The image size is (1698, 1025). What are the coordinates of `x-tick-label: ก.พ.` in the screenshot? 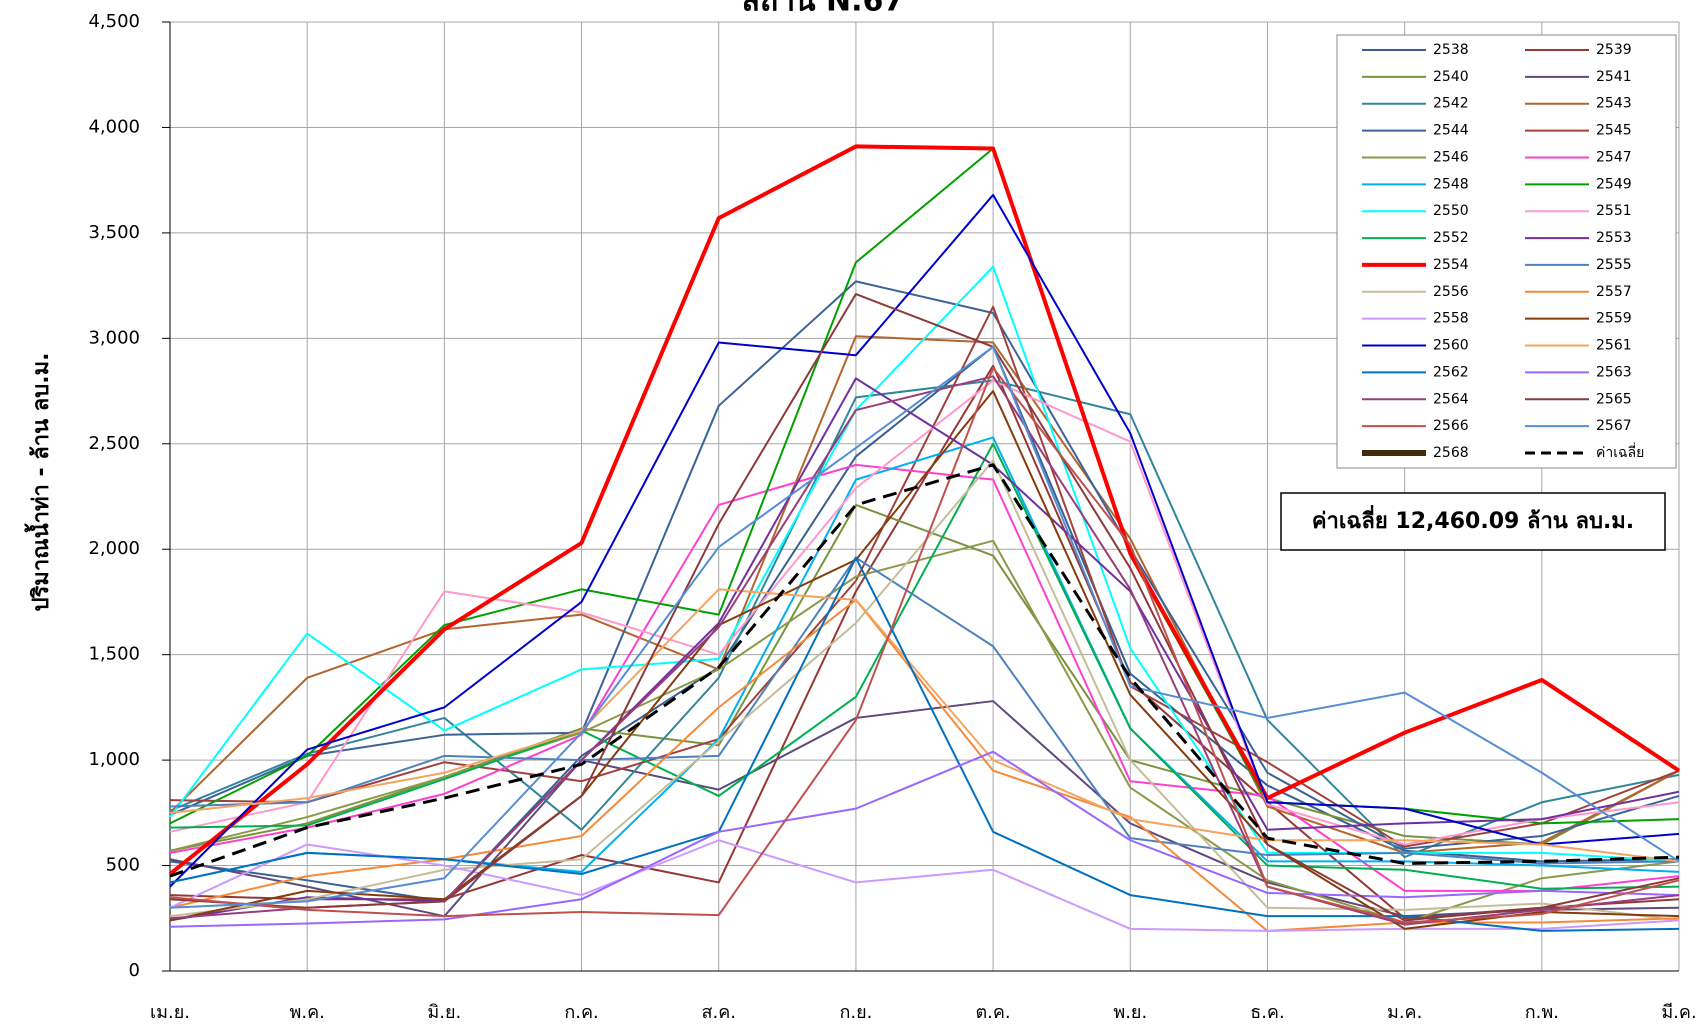 It's located at (1542, 1012).